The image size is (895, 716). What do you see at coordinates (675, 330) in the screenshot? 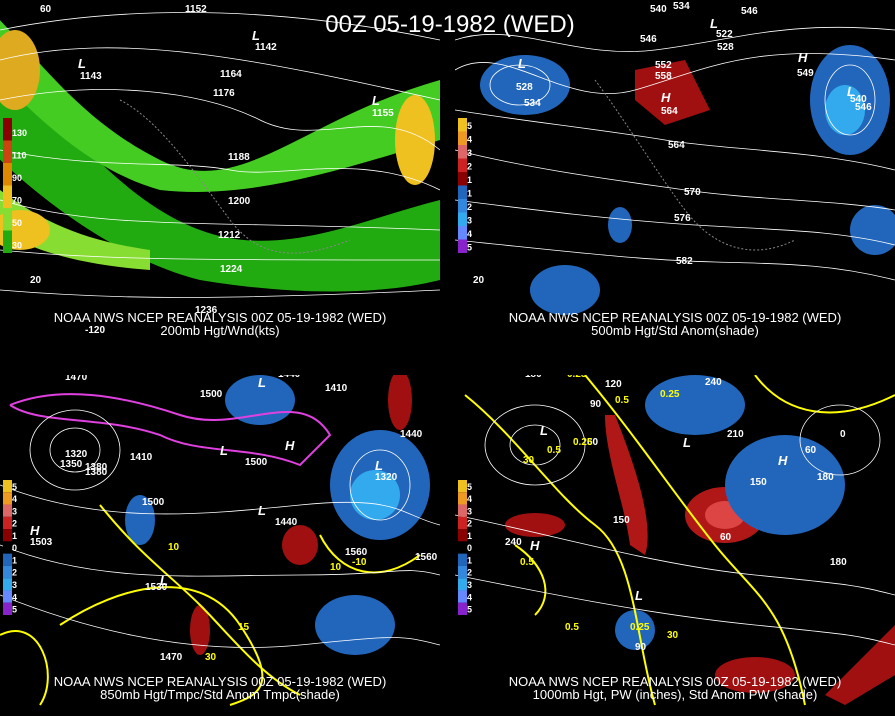
I see `panel-caption: 500mb Hgt/Std Anom(shade)` at bounding box center [675, 330].